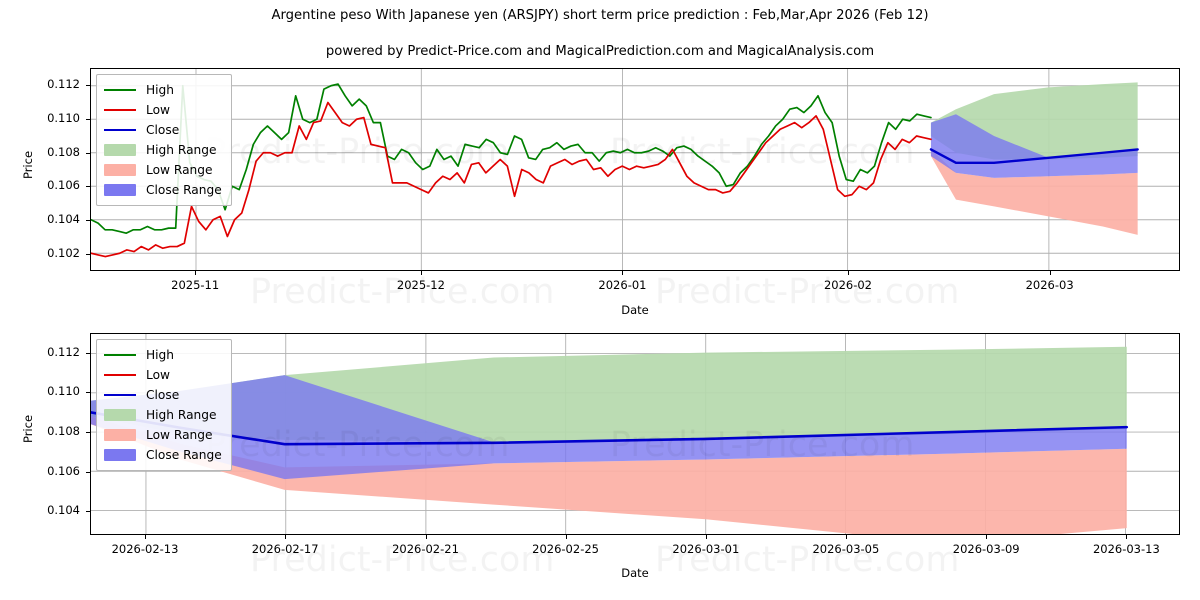  Describe the element at coordinates (846, 549) in the screenshot. I see `x-tick-label: 2026-03-05` at that location.